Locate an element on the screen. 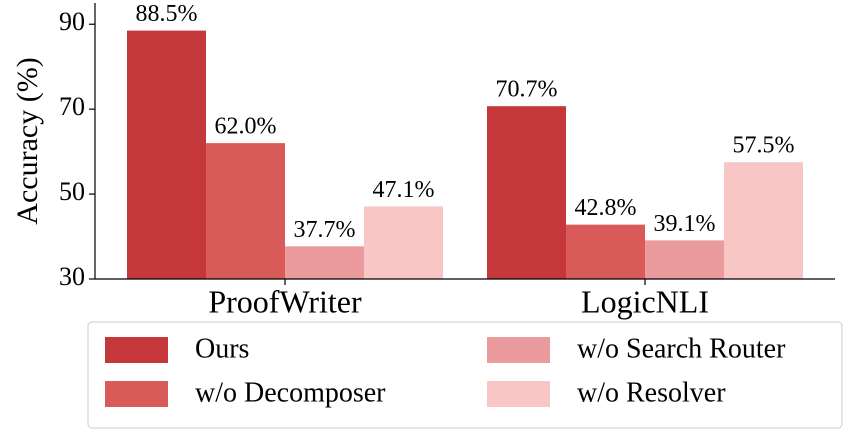 This screenshot has width=855, height=440. value-label: 70.7% is located at coordinates (527, 90).